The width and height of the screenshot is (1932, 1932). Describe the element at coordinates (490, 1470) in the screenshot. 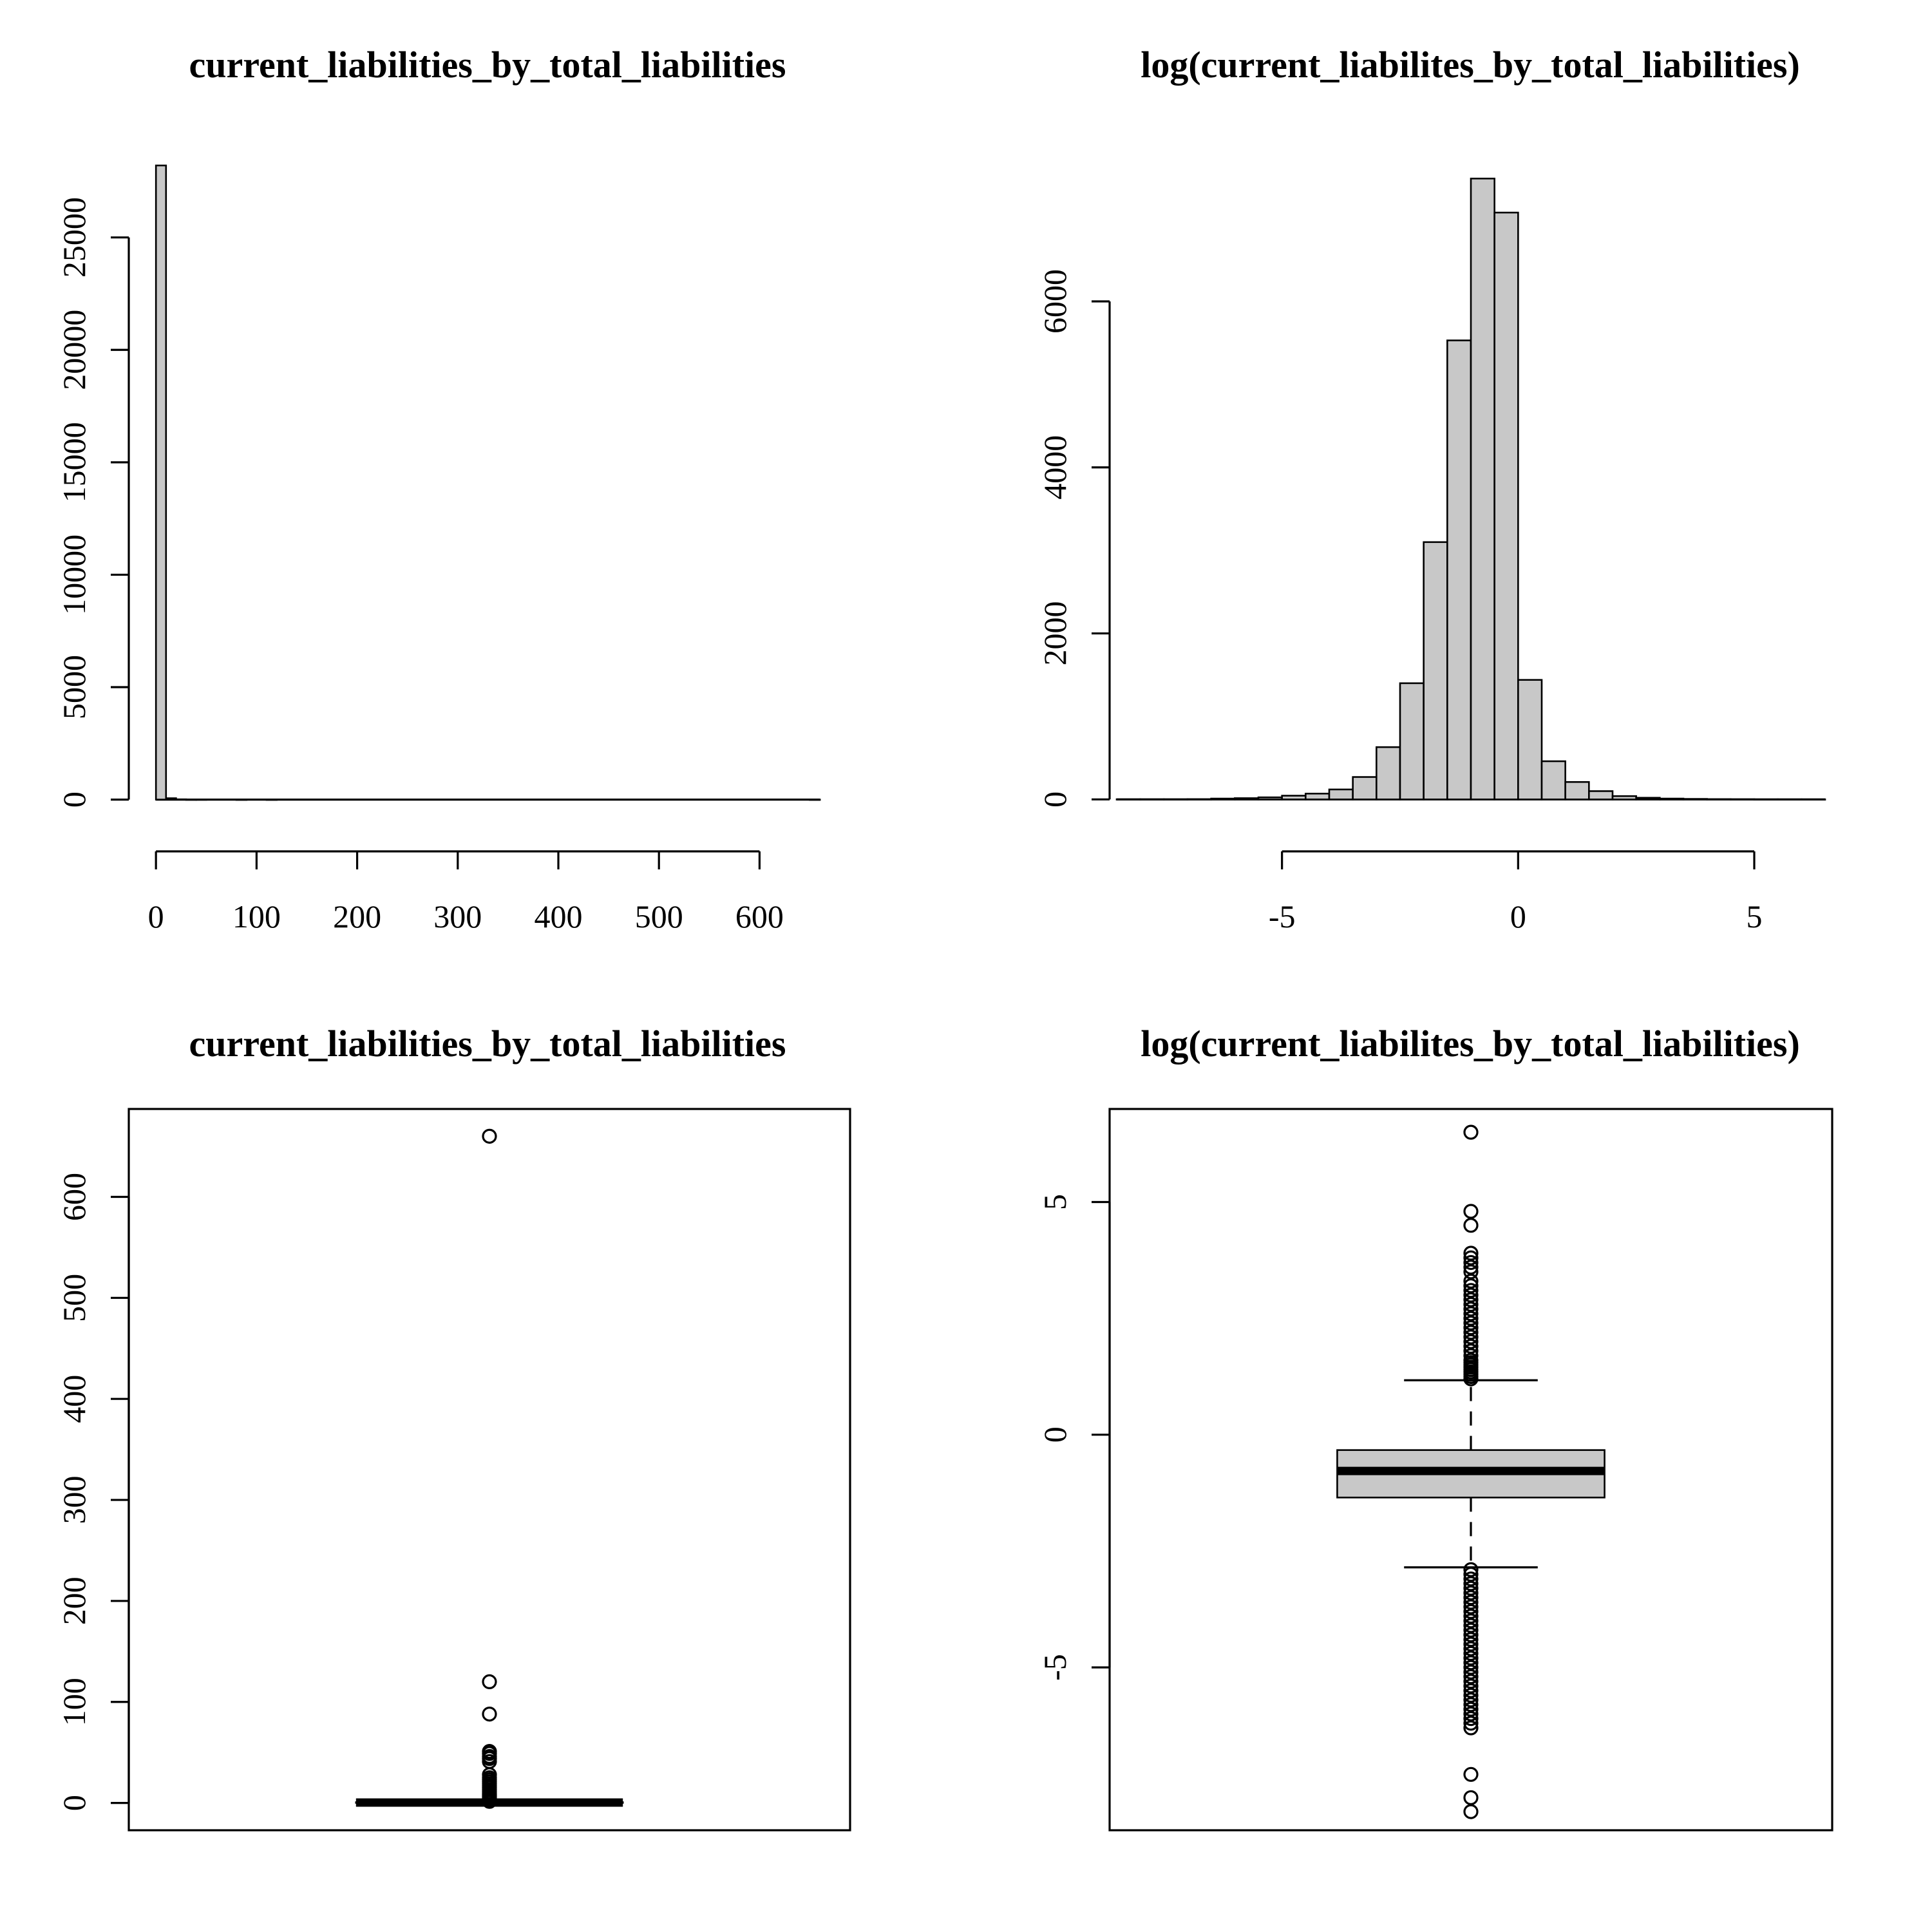

I see `plot-frame` at that location.